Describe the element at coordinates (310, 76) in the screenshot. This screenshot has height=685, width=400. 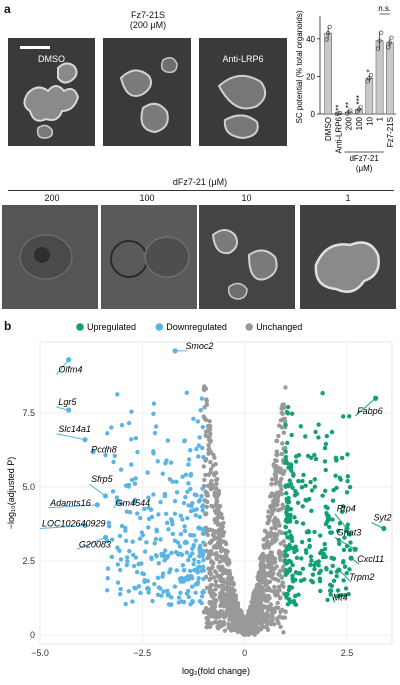
I see `y-tick-label: 20` at that location.